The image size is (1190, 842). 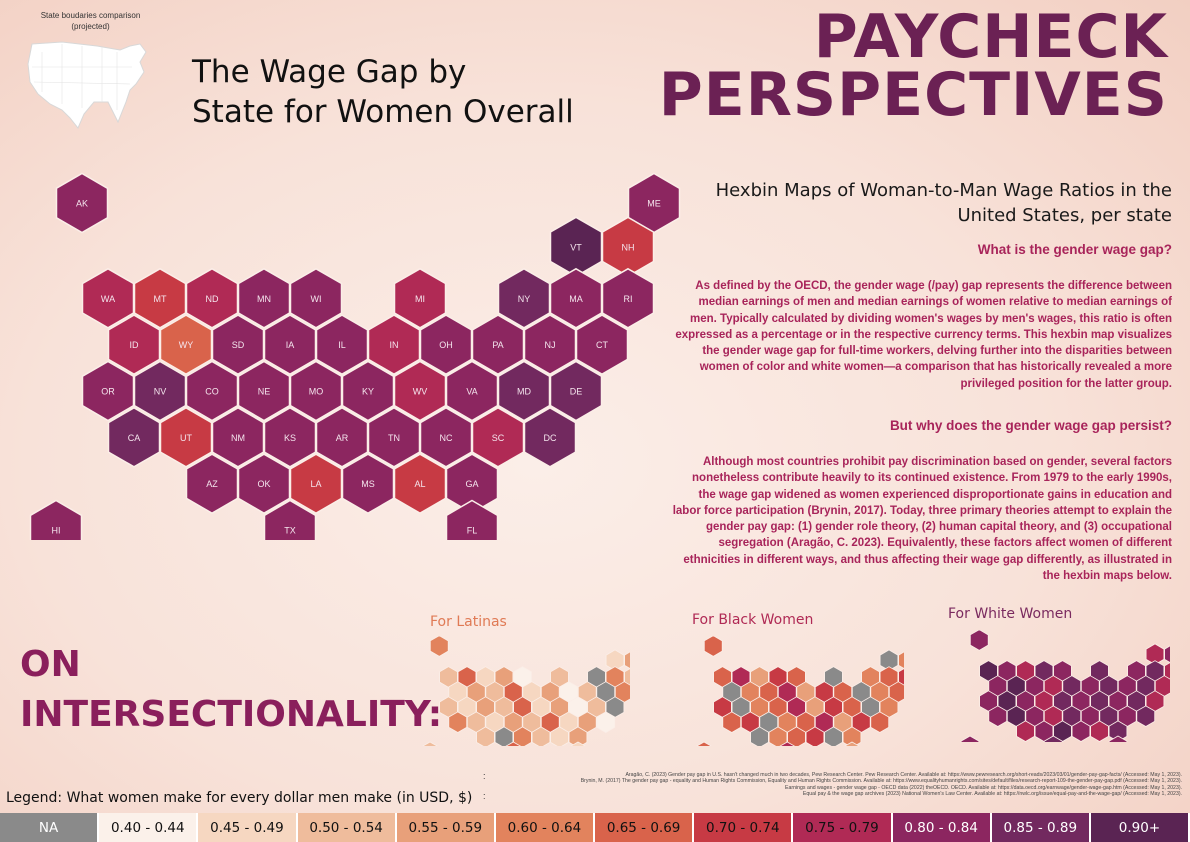 I want to click on hex-label-al: AL, so click(x=419, y=484).